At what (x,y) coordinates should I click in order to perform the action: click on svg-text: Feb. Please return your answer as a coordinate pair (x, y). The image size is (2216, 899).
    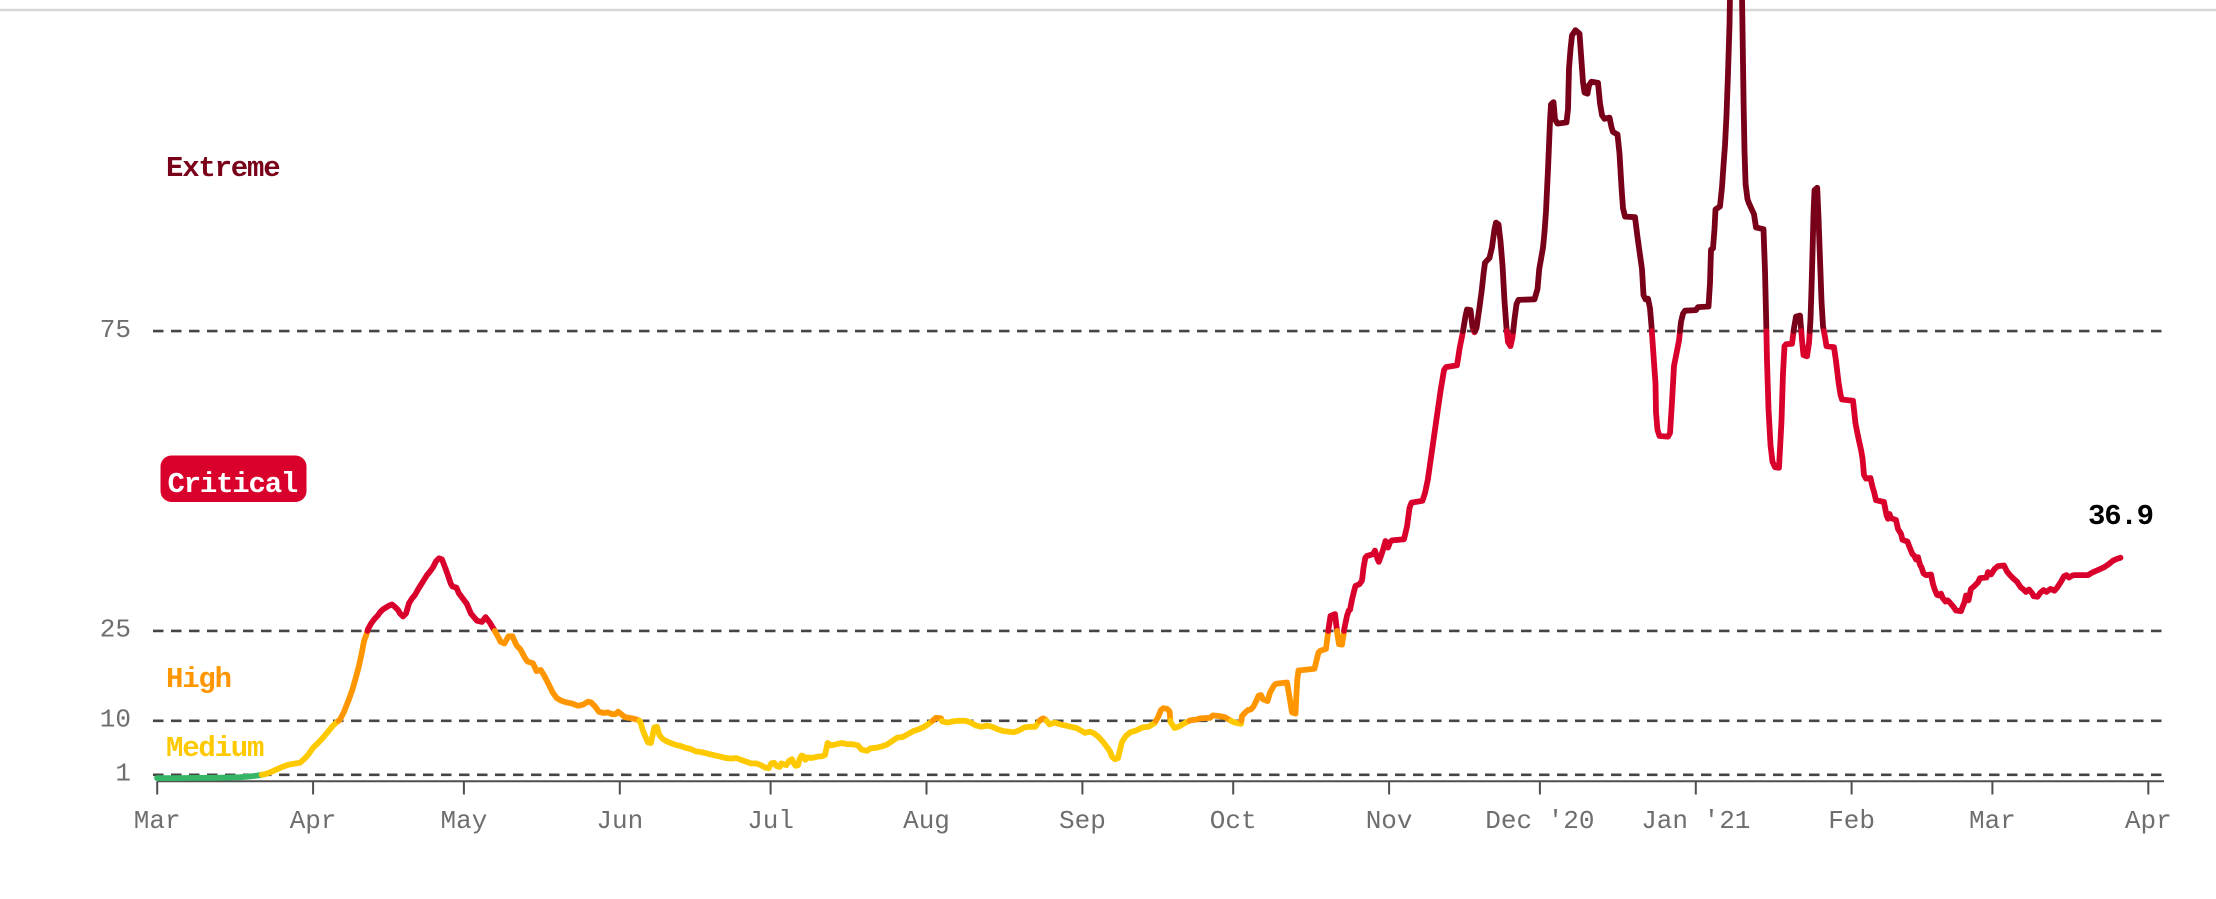
    Looking at the image, I should click on (1851, 821).